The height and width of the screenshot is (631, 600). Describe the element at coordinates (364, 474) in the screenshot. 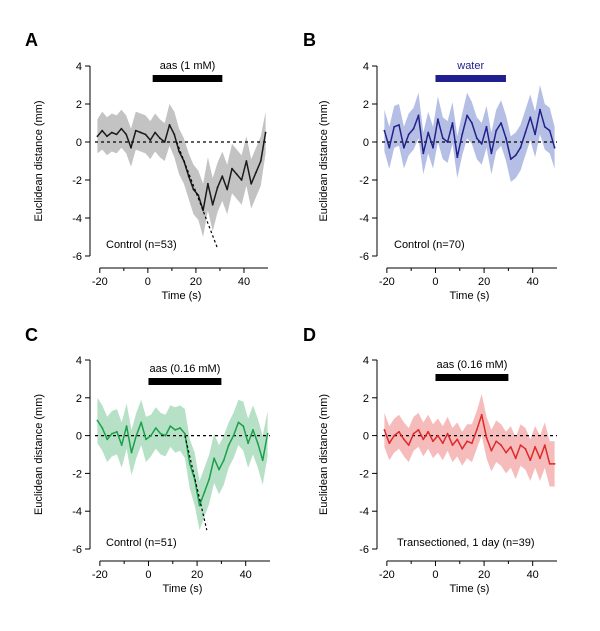

I see `panel-d-y-tick-label: -2` at that location.